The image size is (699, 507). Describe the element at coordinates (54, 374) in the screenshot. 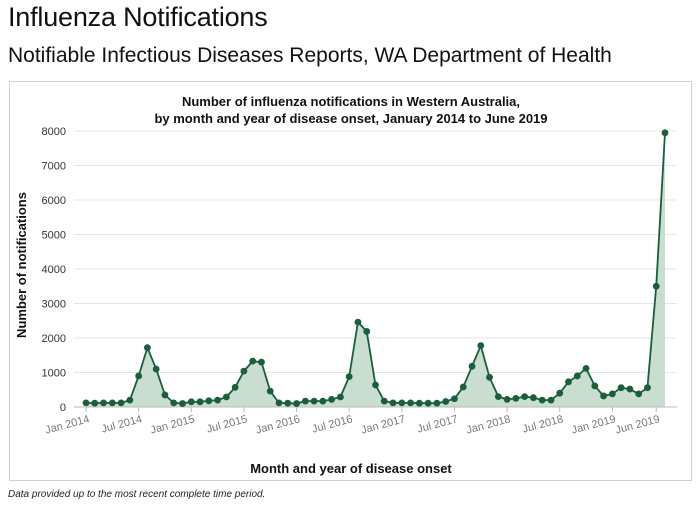

I see `y-tick-label: 1000` at that location.